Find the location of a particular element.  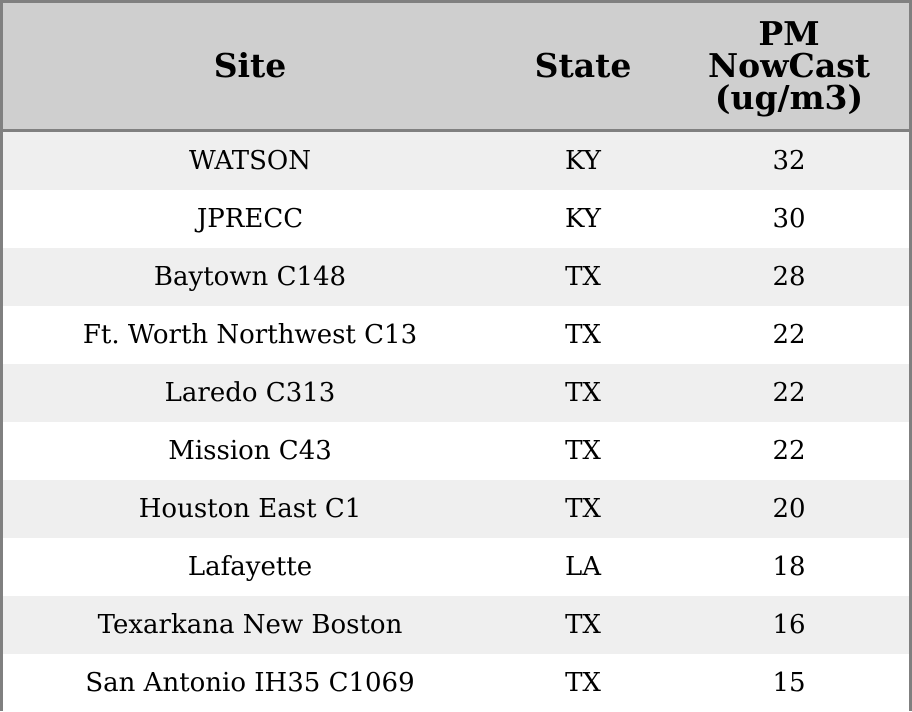

cell-site: Baytown C148 is located at coordinates (250, 277).